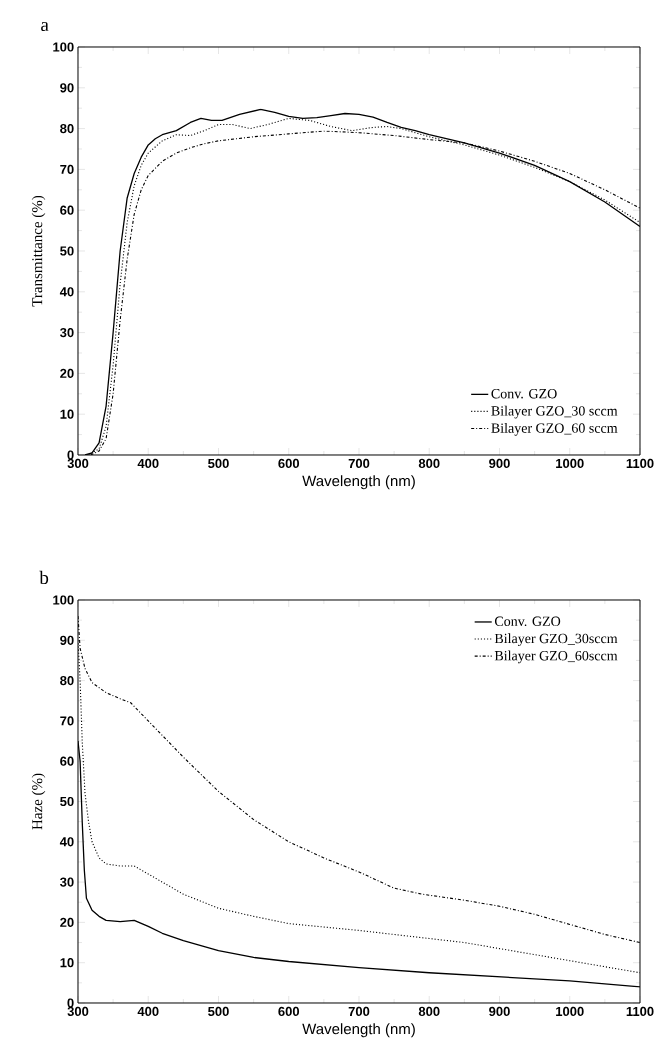 This screenshot has height=1063, width=664. I want to click on legend-label: Bilayer GZO_60sccm, so click(556, 657).